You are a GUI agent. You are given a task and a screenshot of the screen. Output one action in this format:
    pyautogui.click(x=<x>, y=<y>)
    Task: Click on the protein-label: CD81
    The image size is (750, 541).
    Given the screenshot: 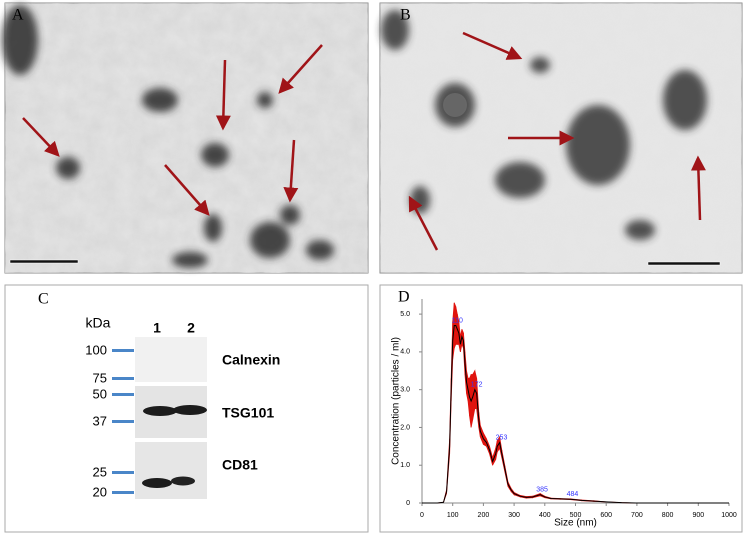 What is the action you would take?
    pyautogui.click(x=240, y=465)
    